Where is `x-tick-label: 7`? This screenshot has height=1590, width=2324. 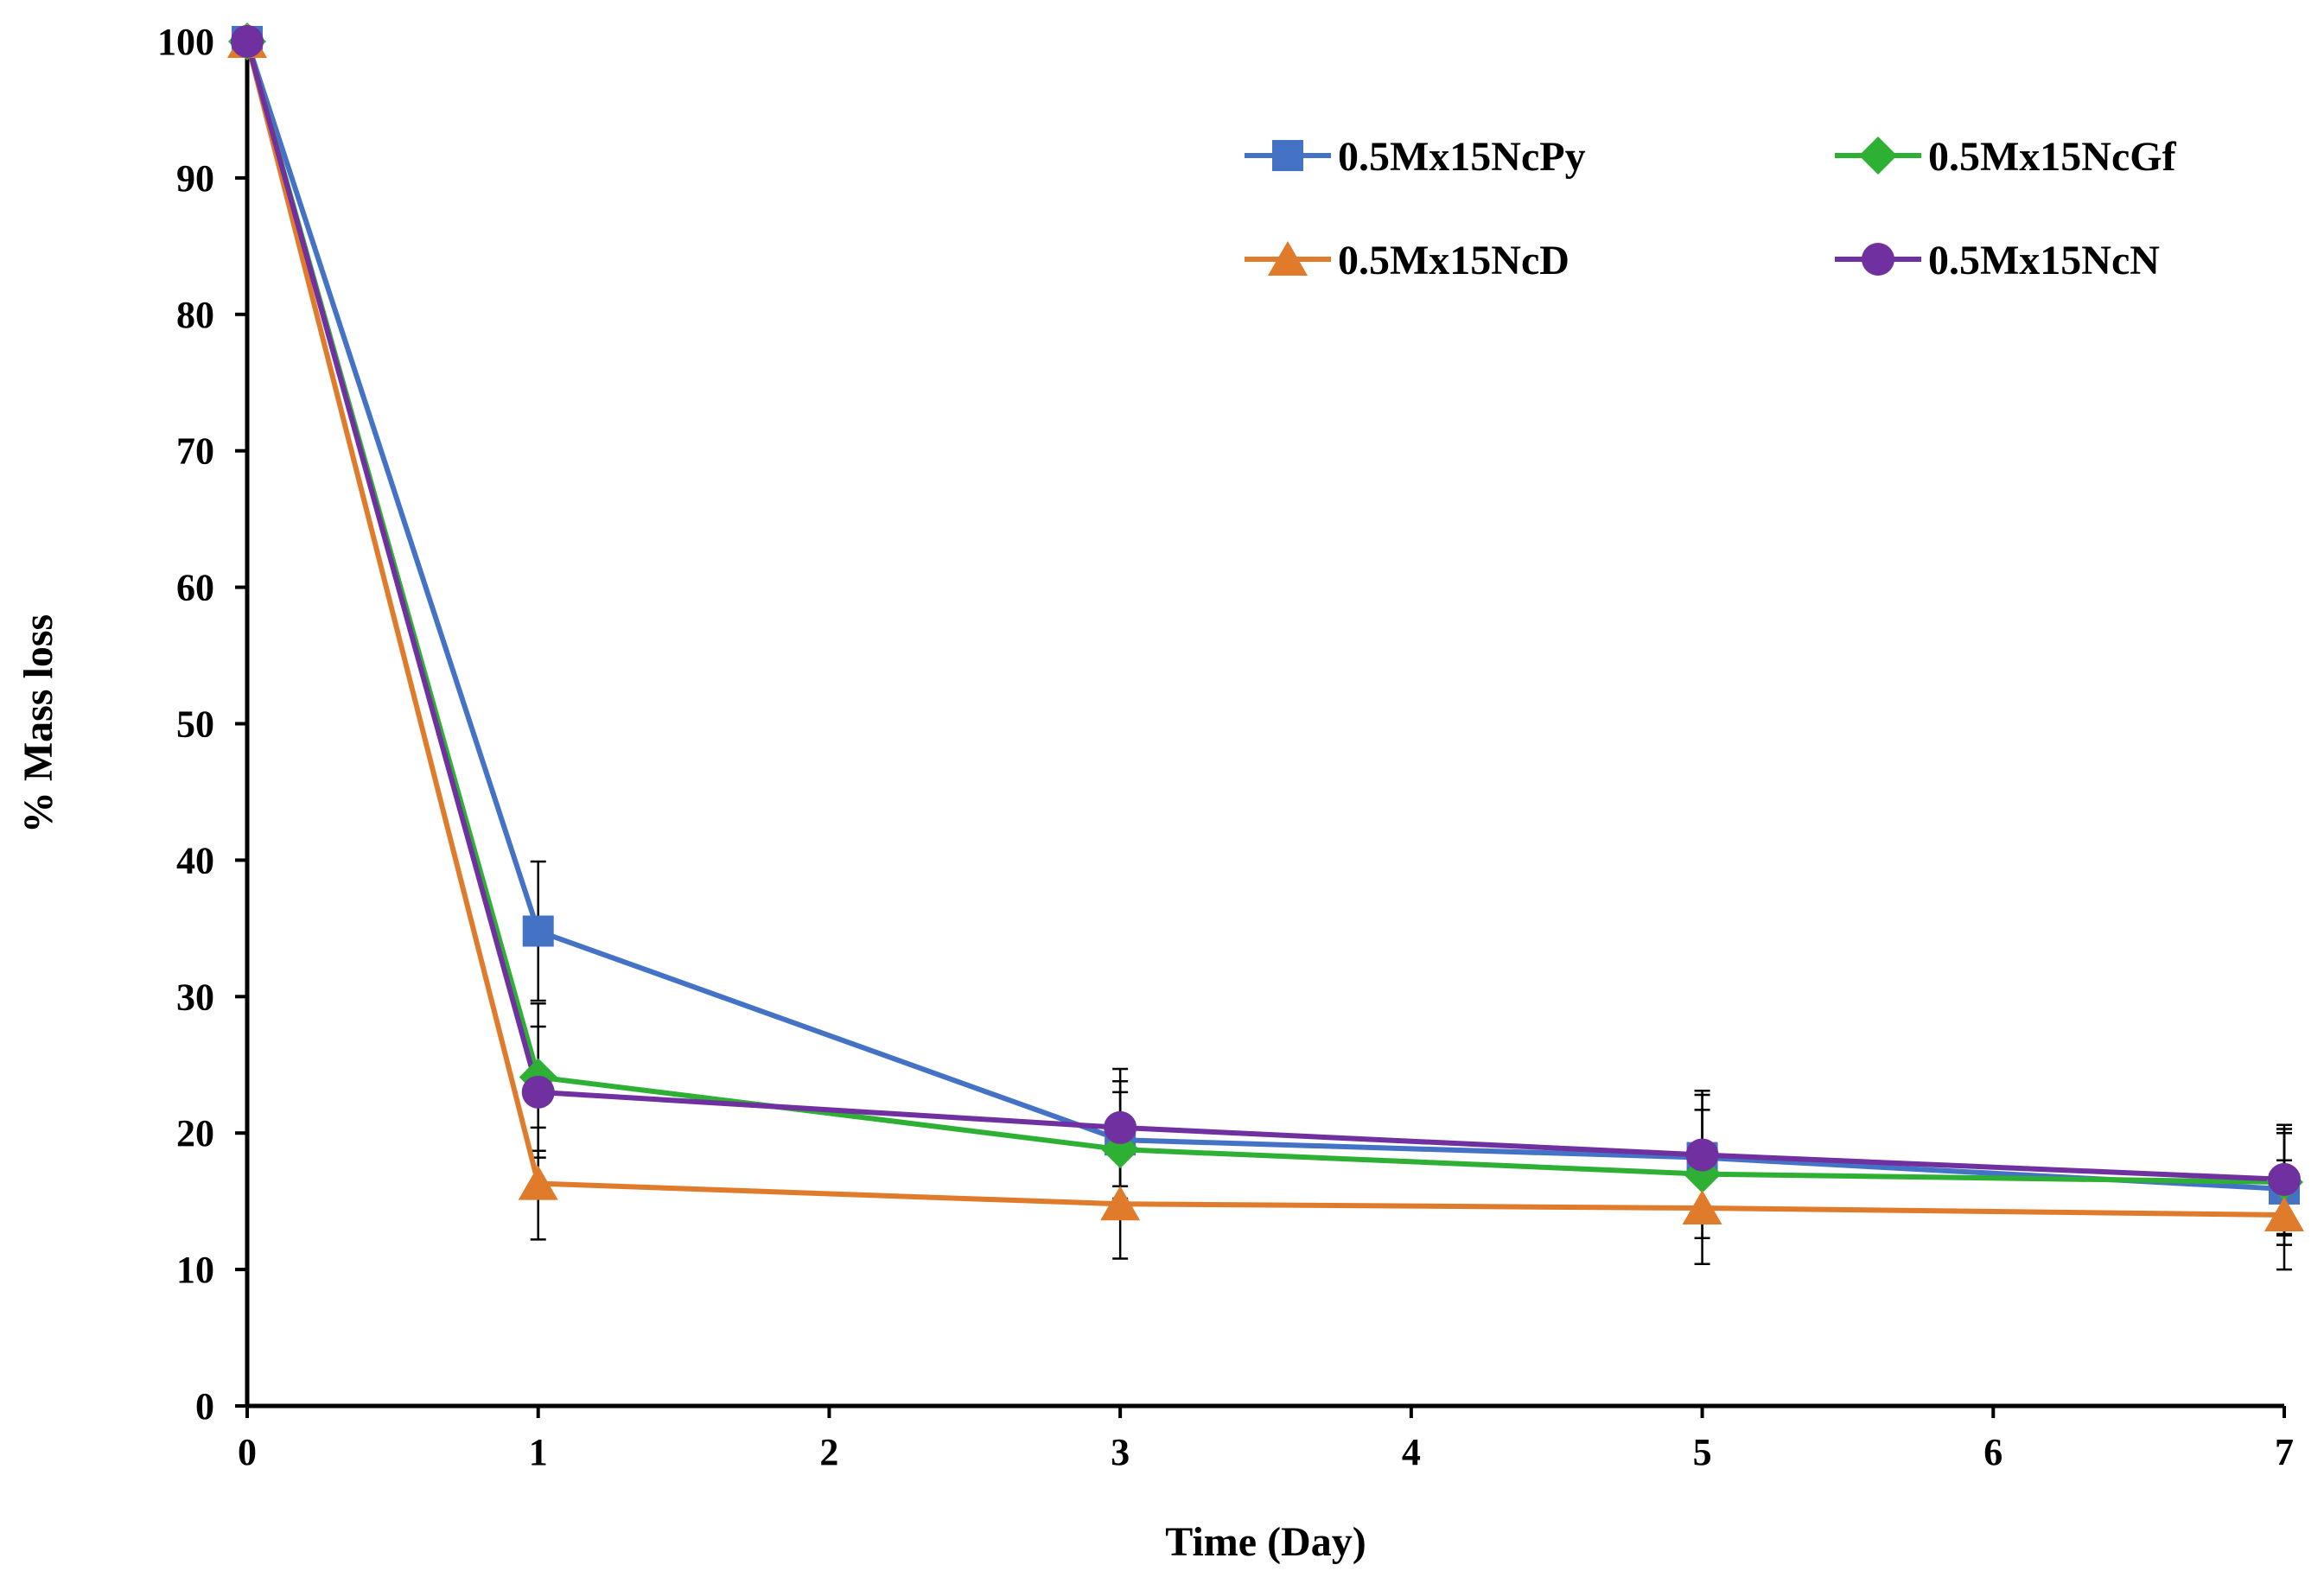 x-tick-label: 7 is located at coordinates (2284, 1452).